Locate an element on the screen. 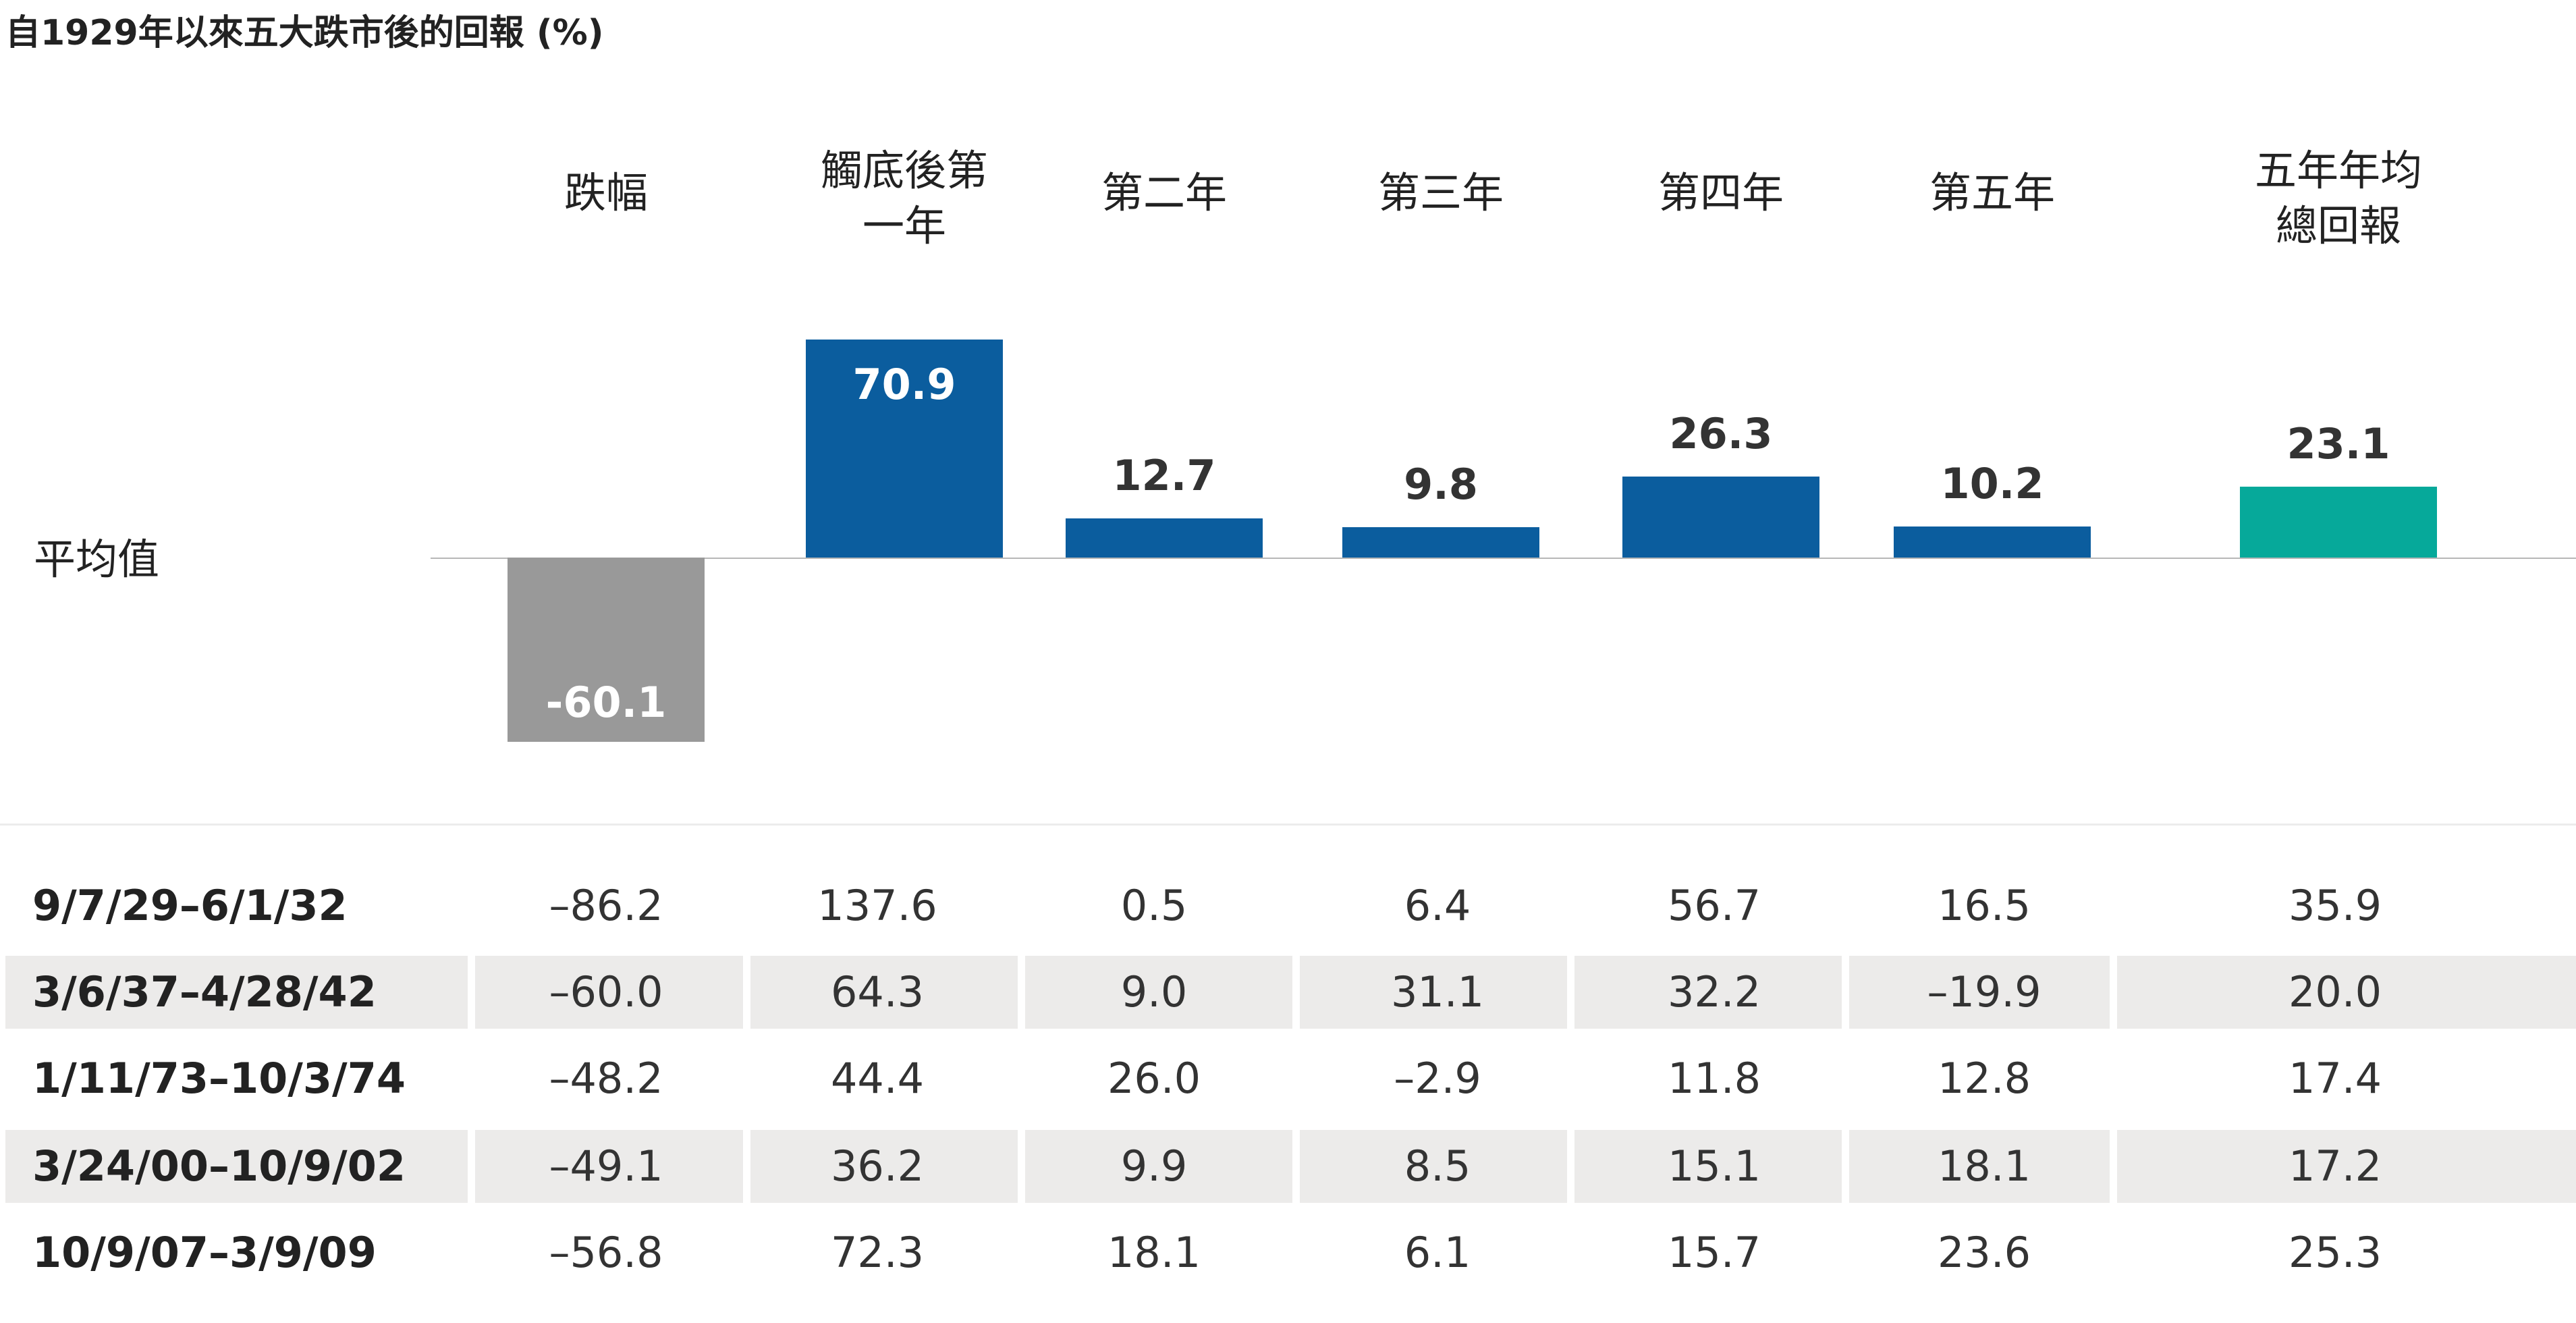  table-cell: 44.4 is located at coordinates (878, 1078).